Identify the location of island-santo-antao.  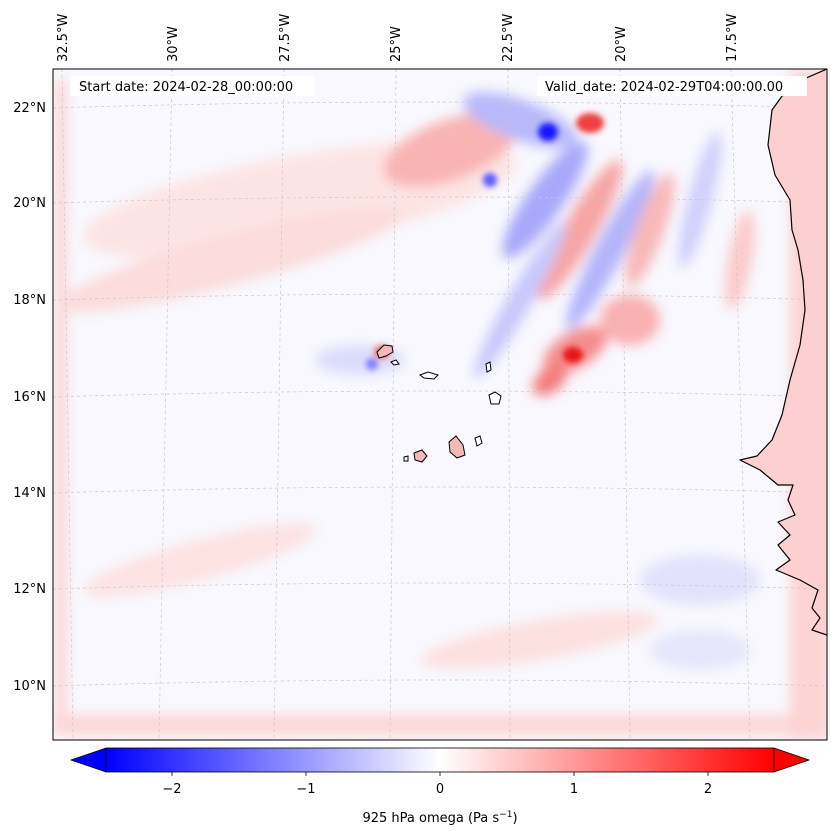
(385, 351).